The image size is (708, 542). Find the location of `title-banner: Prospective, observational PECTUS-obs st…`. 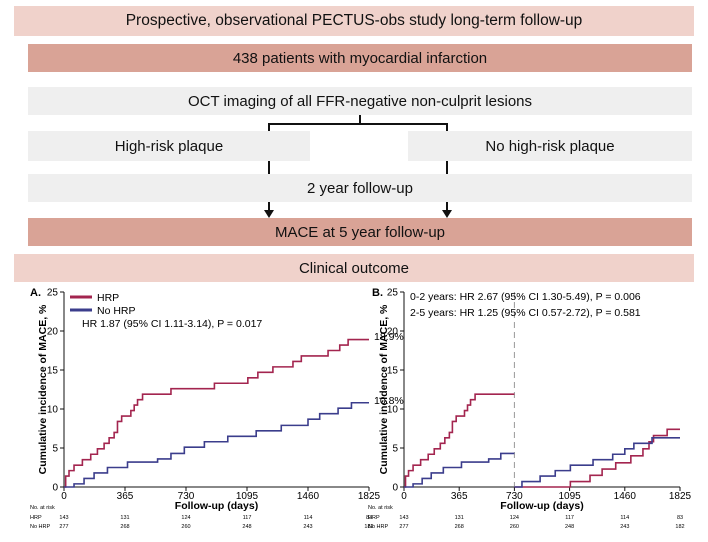

title-banner: Prospective, observational PECTUS-obs st… is located at coordinates (354, 21).